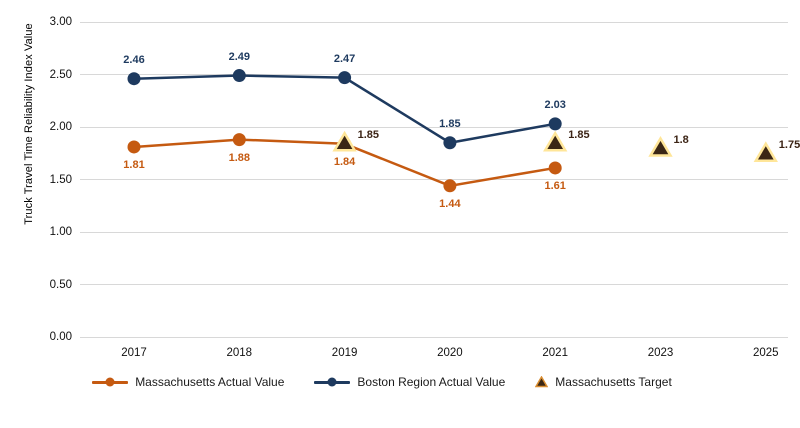 The image size is (800, 428). I want to click on y-tick-label: 0.50, so click(60, 284).